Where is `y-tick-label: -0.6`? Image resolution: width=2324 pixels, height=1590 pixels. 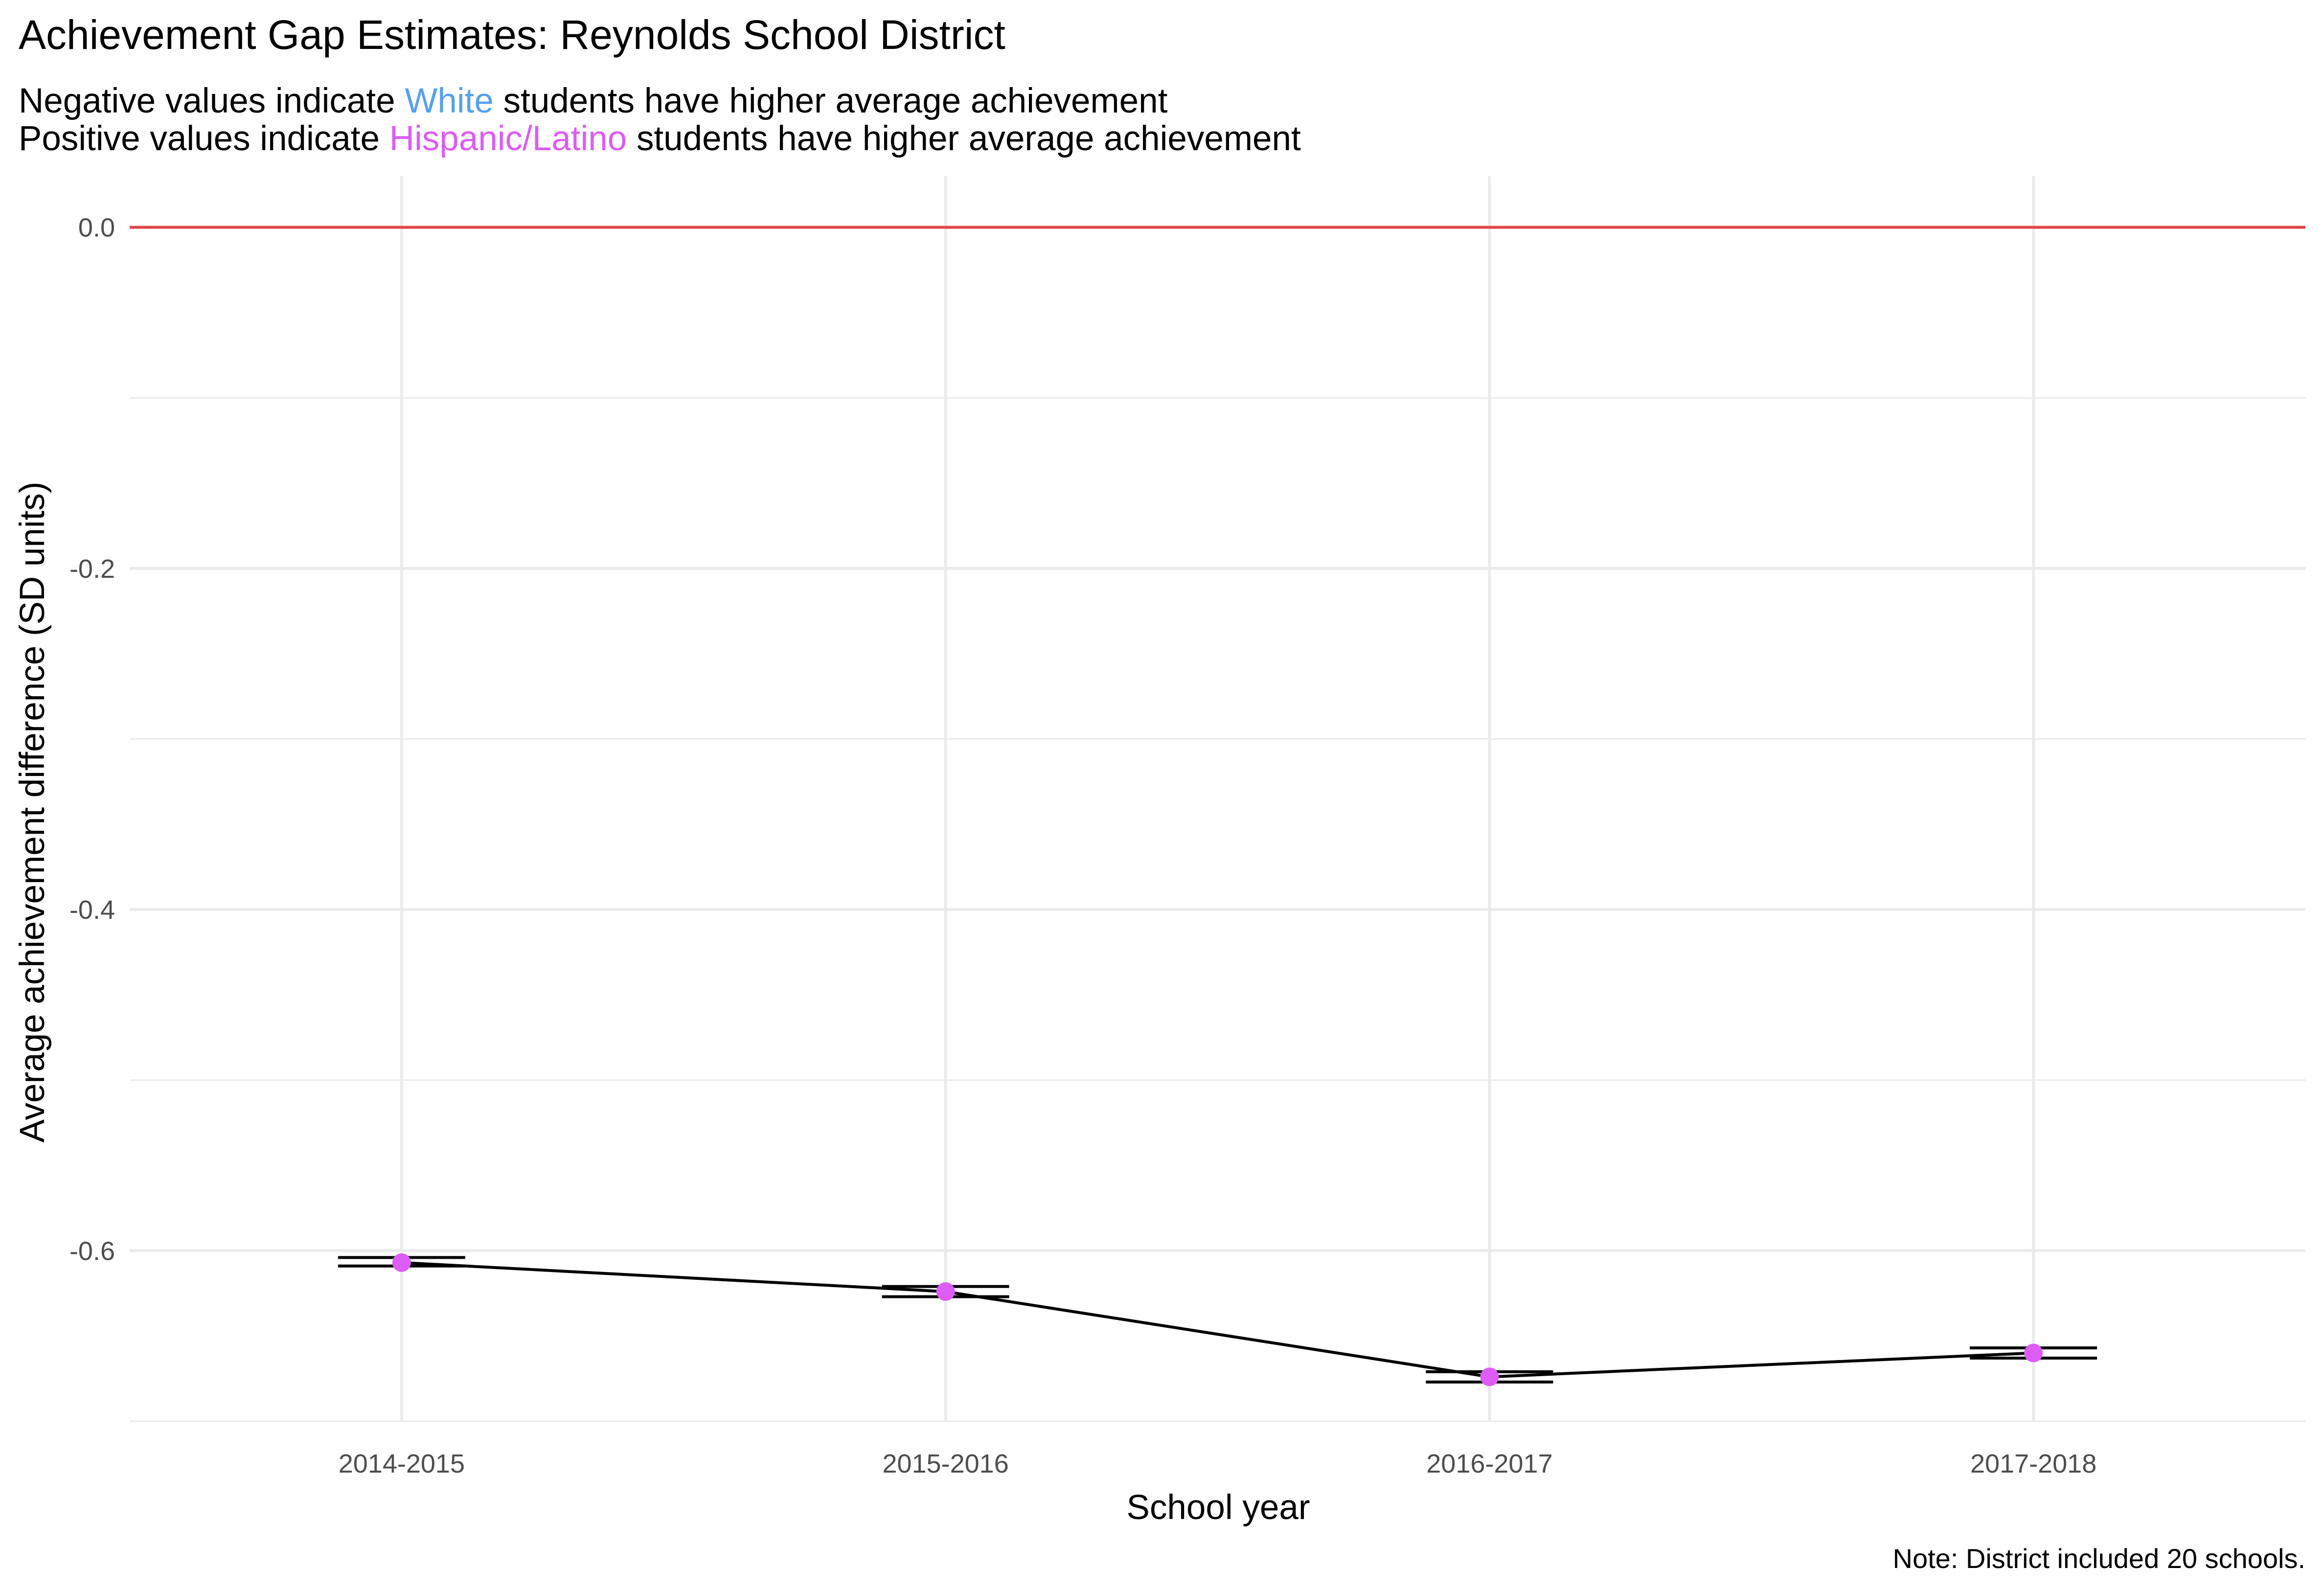 y-tick-label: -0.6 is located at coordinates (92, 1251).